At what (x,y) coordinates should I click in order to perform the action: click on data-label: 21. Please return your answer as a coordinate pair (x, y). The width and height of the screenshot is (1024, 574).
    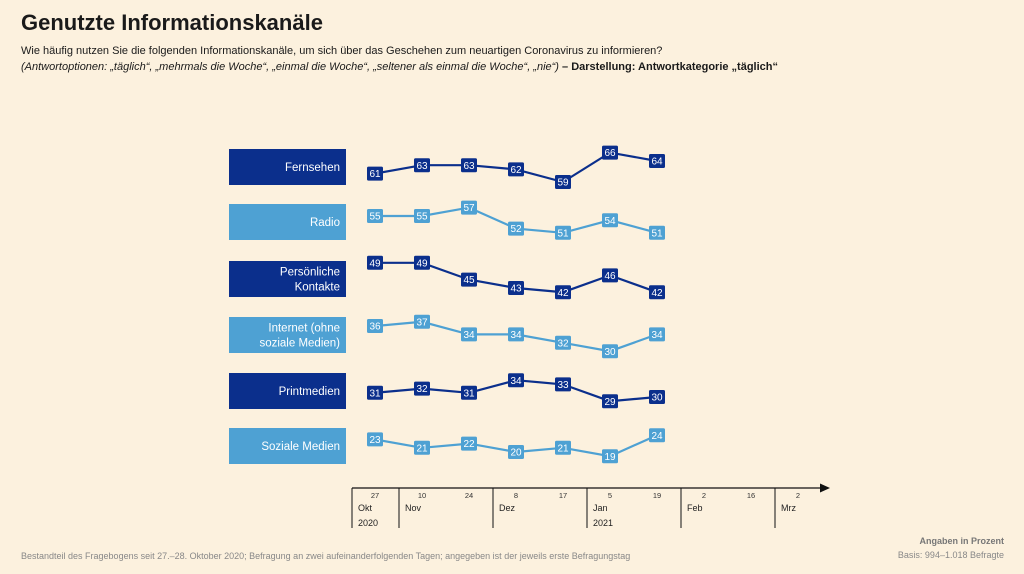
    Looking at the image, I should click on (563, 448).